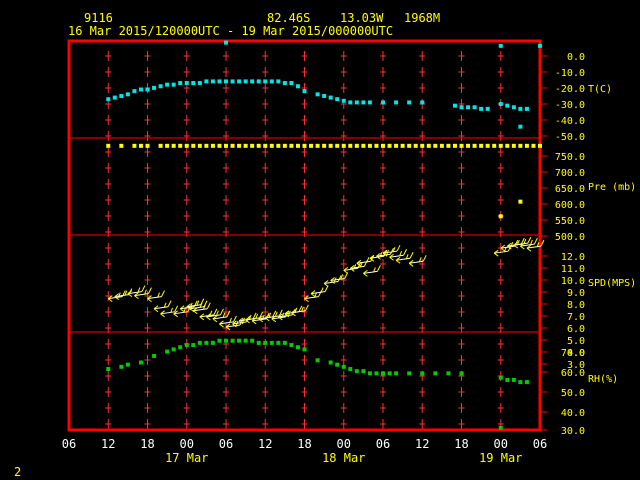 This screenshot has width=640, height=480. What do you see at coordinates (540, 444) in the screenshot?
I see `x-tick-label: 06` at bounding box center [540, 444].